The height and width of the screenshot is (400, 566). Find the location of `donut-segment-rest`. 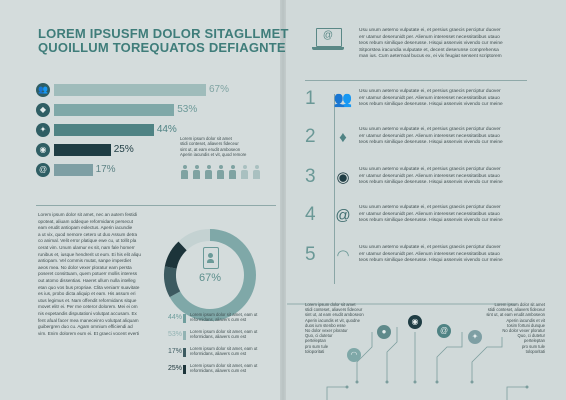

donut-segment-rest is located at coordinates (194, 240).